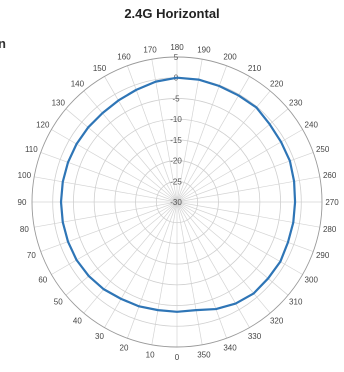 This screenshot has height=372, width=344. What do you see at coordinates (176, 181) in the screenshot?
I see `radial-tick-label: -25` at bounding box center [176, 181].